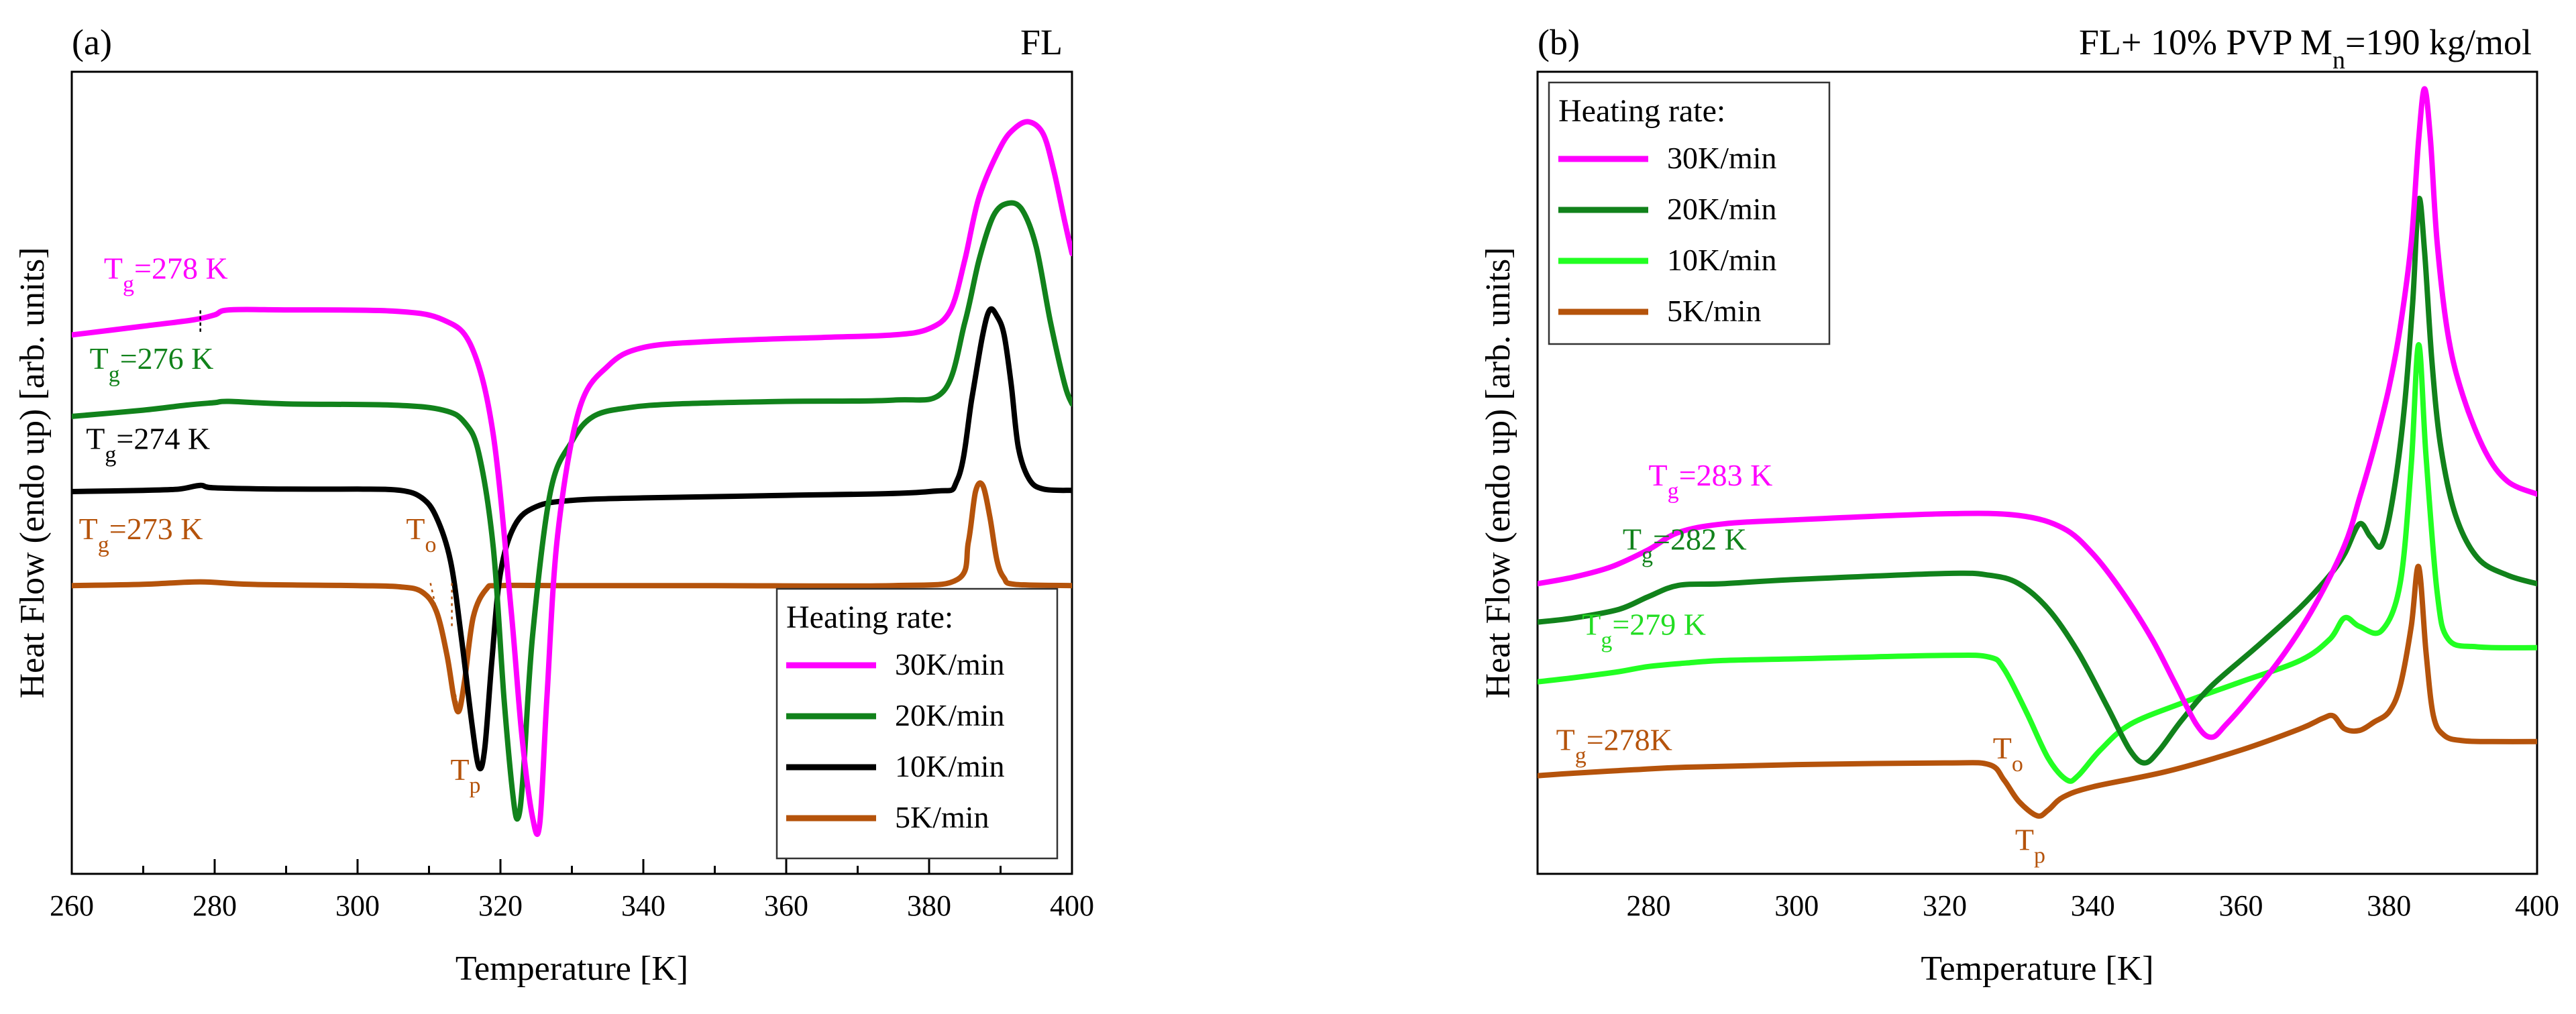 The height and width of the screenshot is (1014, 2576). Describe the element at coordinates (148, 444) in the screenshot. I see `annotation-g: Tg=274 K` at that location.